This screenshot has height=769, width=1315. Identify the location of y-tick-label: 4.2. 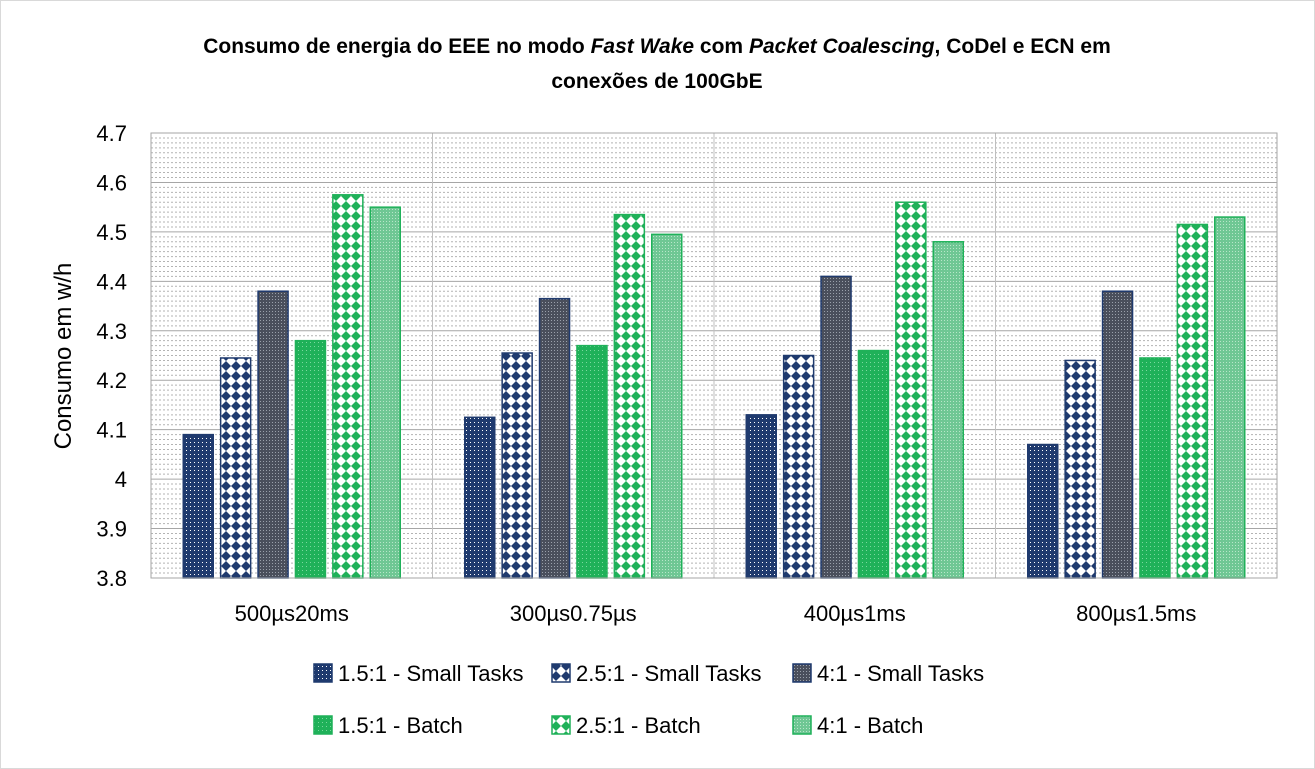
(111, 380).